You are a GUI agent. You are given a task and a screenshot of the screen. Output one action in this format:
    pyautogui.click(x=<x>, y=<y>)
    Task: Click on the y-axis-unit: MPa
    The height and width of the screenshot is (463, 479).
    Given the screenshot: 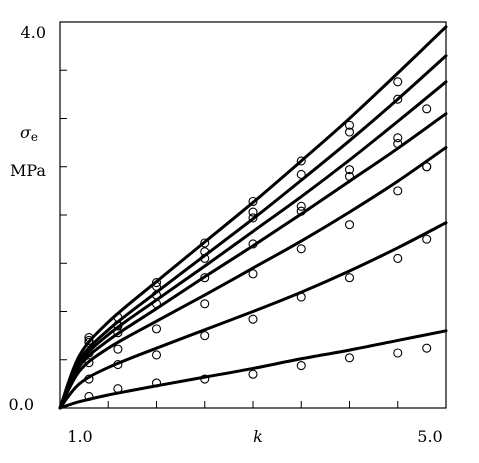 What is the action you would take?
    pyautogui.click(x=28, y=170)
    